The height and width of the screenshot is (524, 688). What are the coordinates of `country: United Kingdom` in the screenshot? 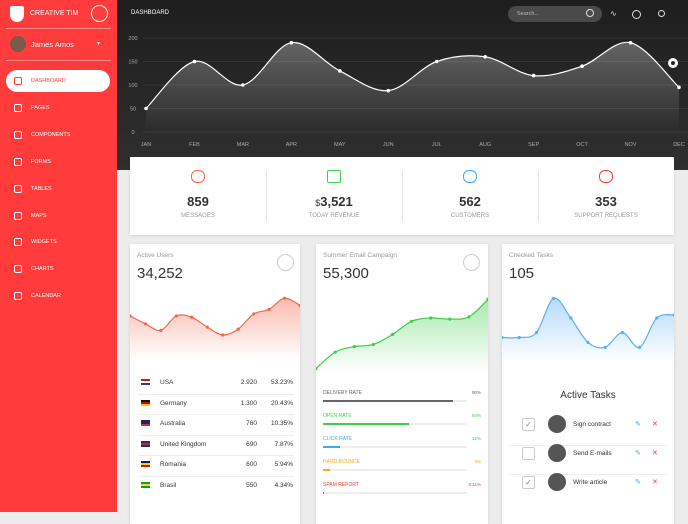 It's located at (183, 444).